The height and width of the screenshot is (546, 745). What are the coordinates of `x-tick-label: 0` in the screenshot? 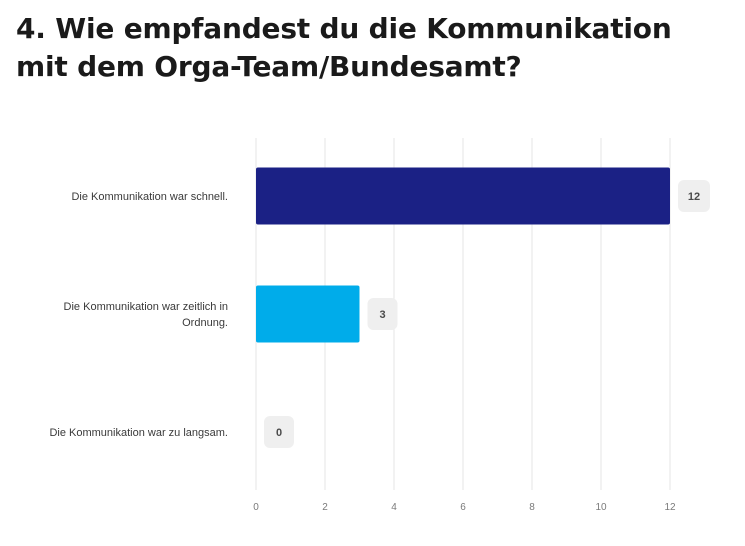 It's located at (256, 507).